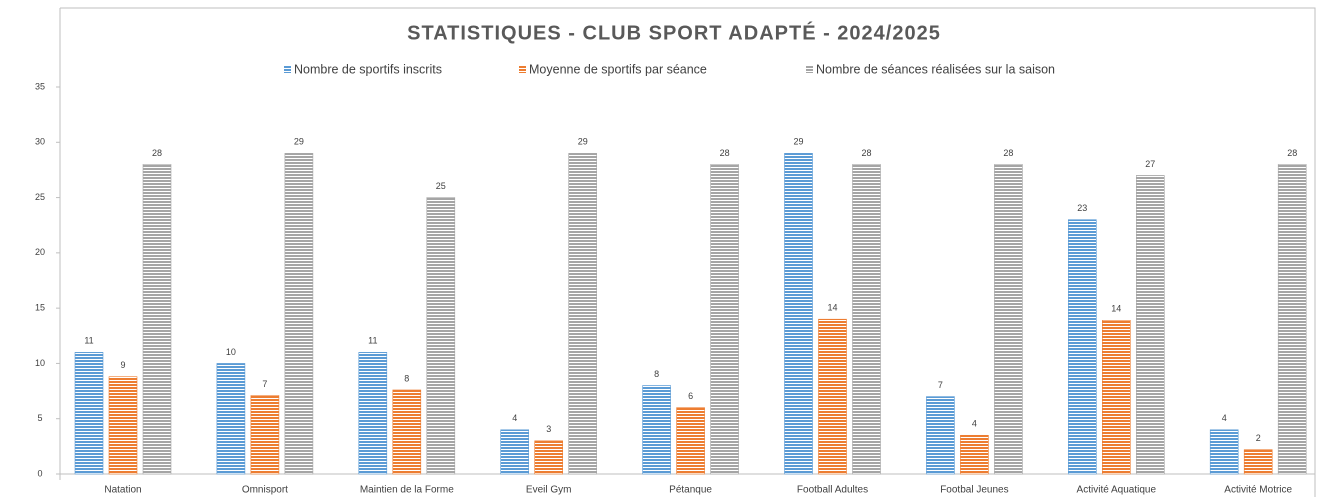 The height and width of the screenshot is (497, 1321). I want to click on x-tick-label: Activité Motrice, so click(1258, 490).